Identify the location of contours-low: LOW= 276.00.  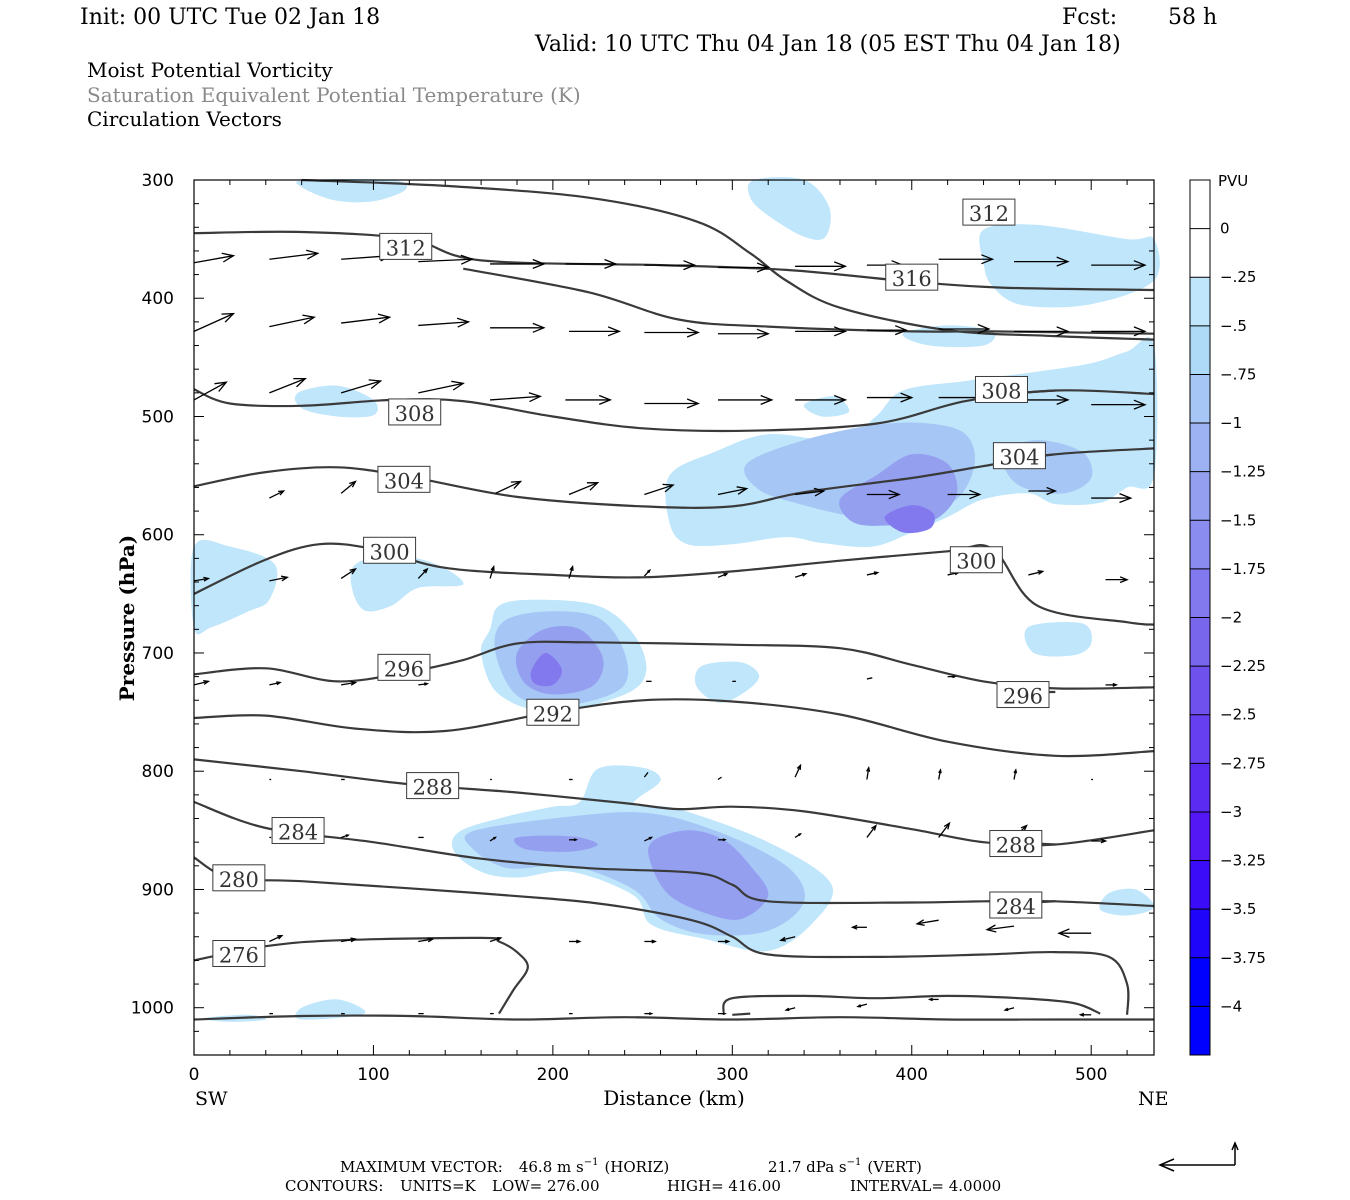
(546, 1186).